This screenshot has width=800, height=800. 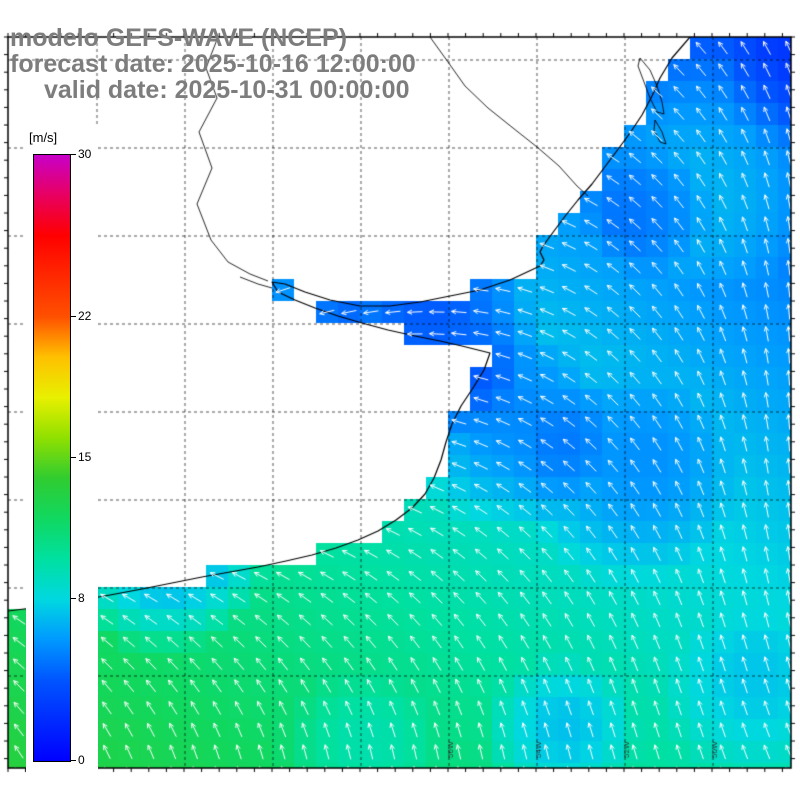 I want to click on forecast-date-label: forecast date: 2025-10-16 12:00:00, so click(x=213, y=64).